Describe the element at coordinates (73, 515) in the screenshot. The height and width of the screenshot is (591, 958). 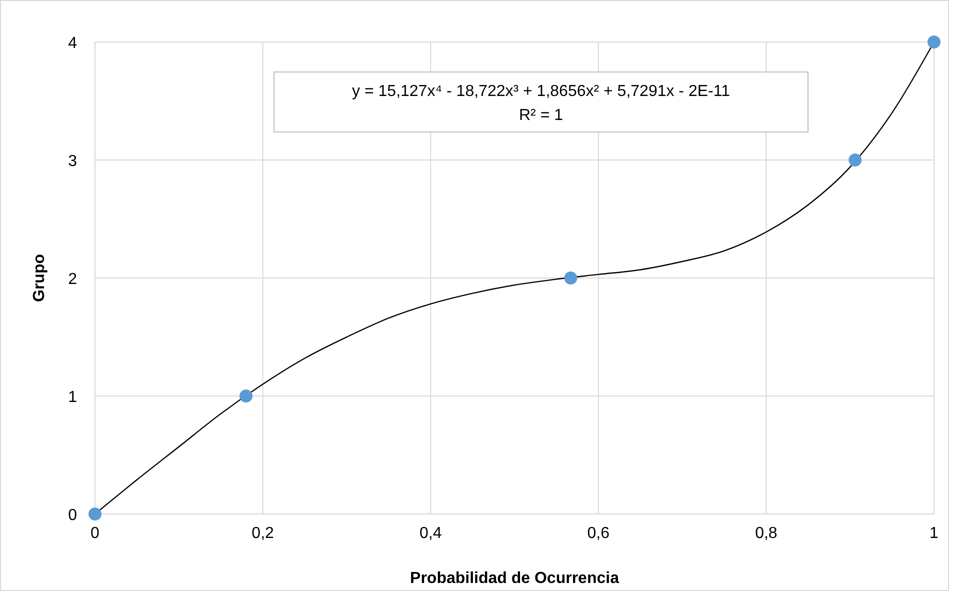
I see `y-tick-label: 0` at that location.